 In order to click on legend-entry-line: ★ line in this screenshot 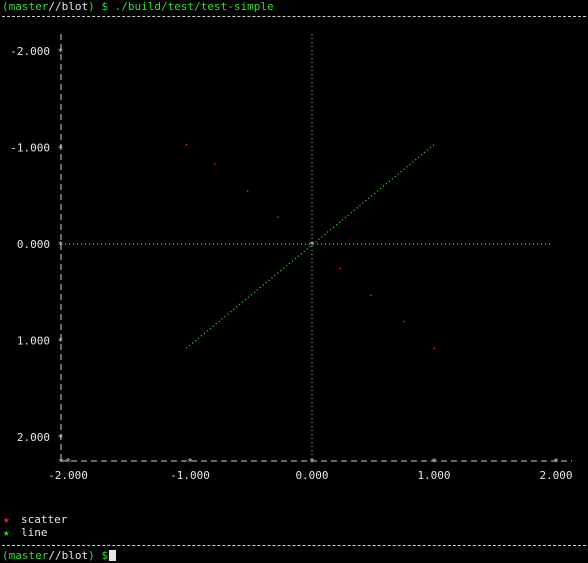, I will do `click(25, 533)`.